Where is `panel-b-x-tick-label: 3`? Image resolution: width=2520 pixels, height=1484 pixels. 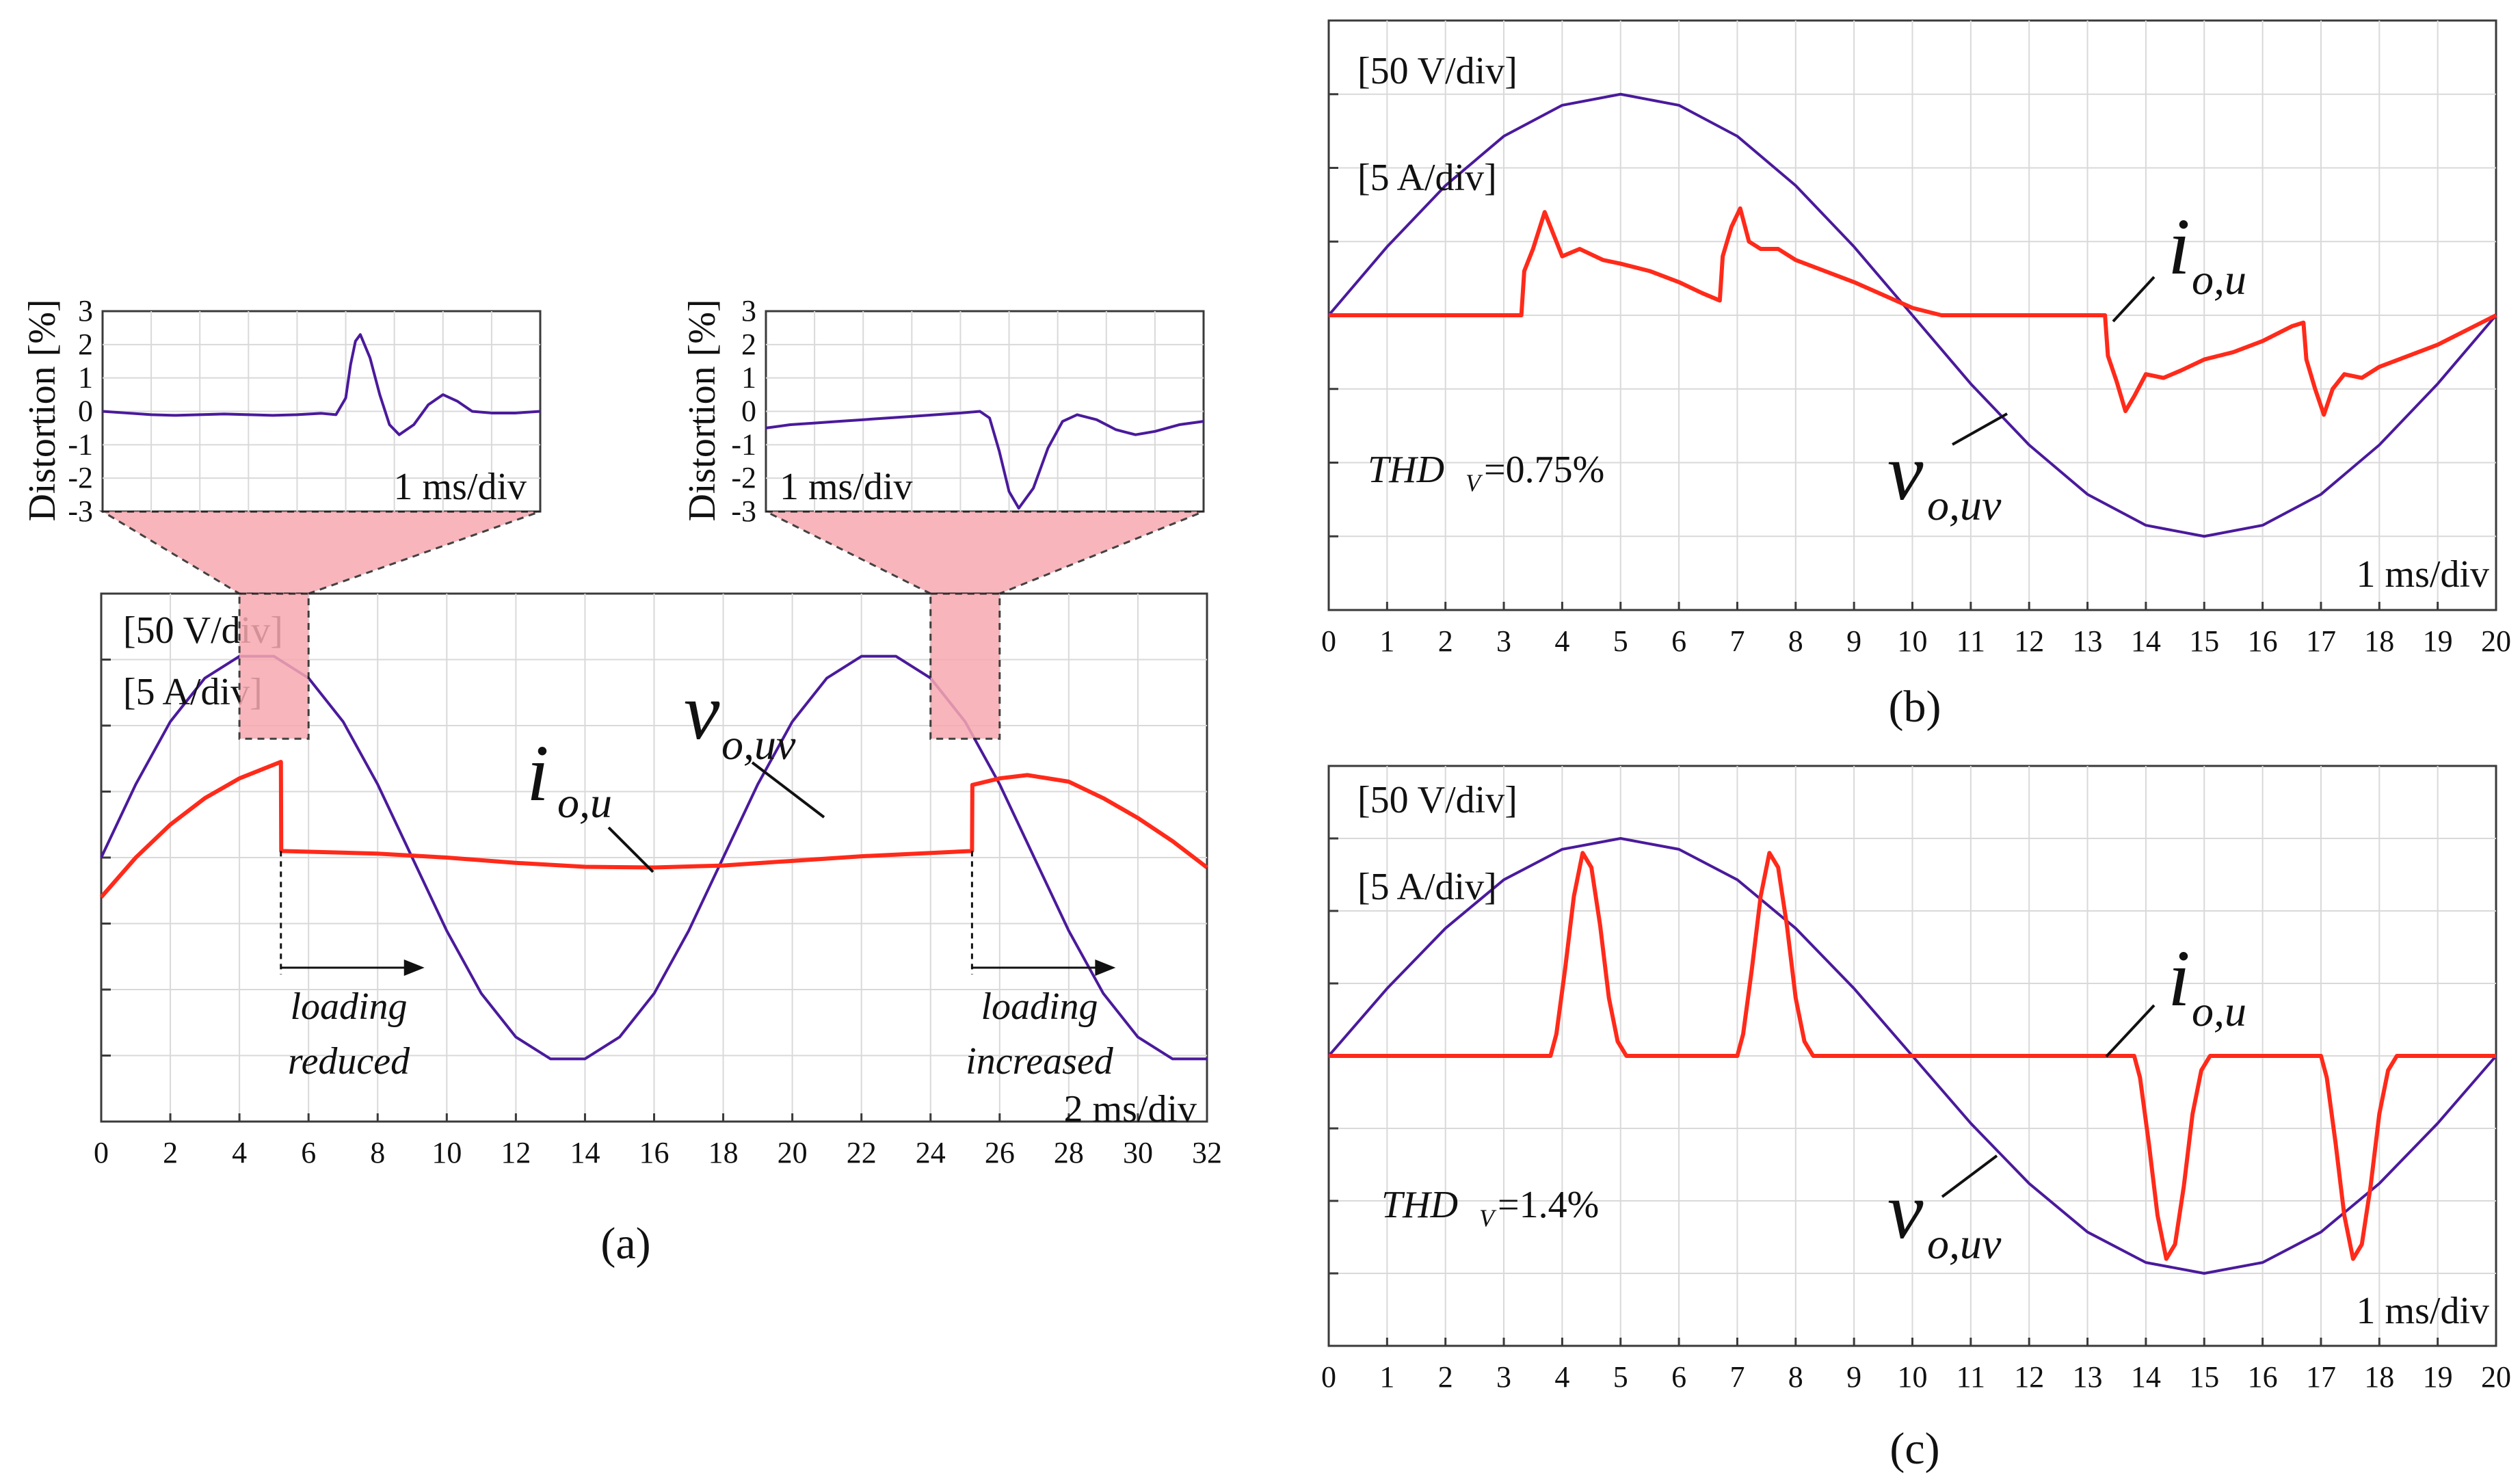
panel-b-x-tick-label: 3 is located at coordinates (1503, 641).